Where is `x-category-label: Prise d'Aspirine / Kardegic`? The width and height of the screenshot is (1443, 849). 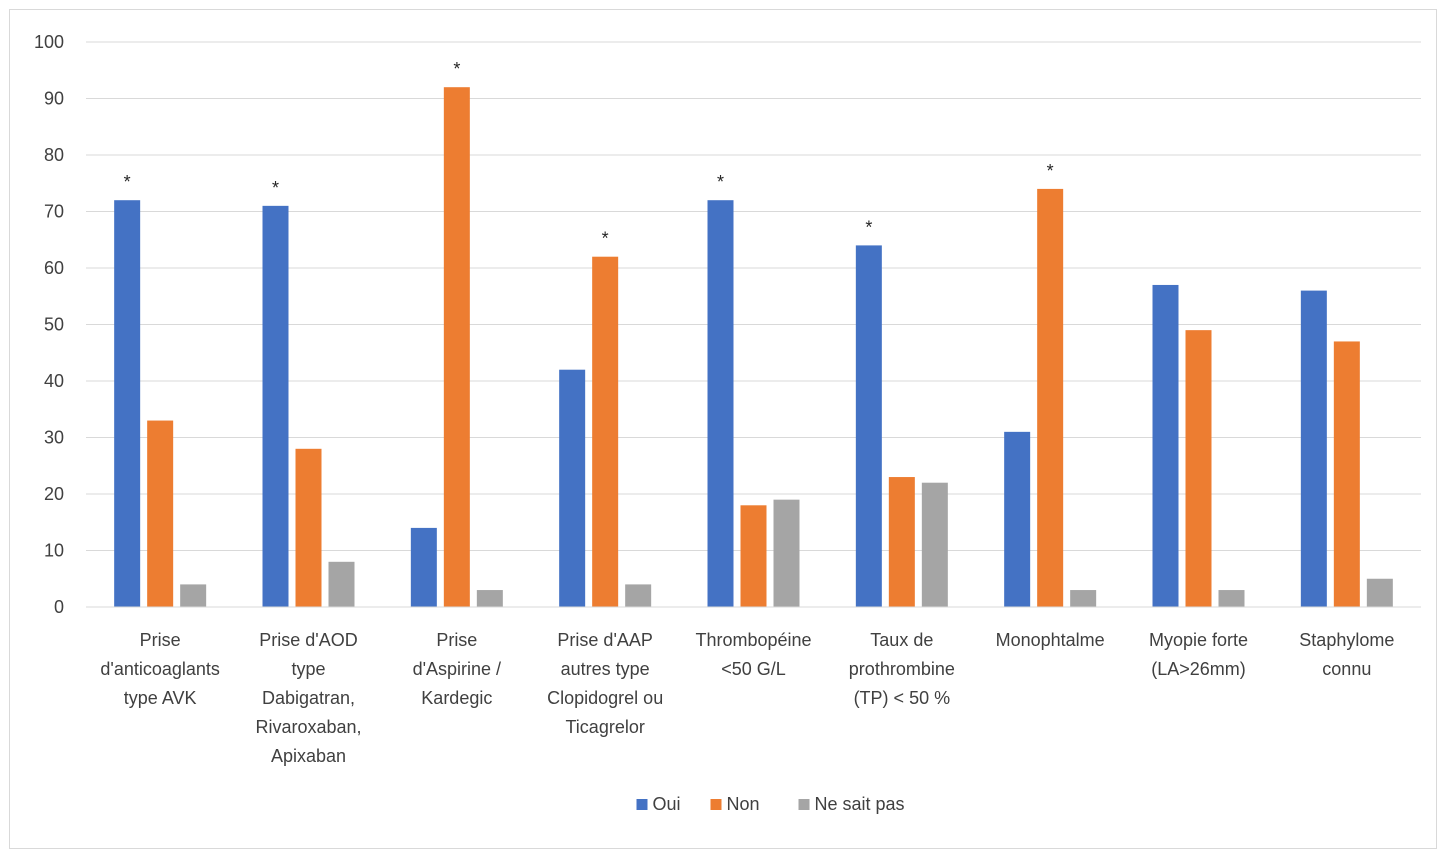
x-category-label: Prise d'Aspirine / Kardegic is located at coordinates (457, 669).